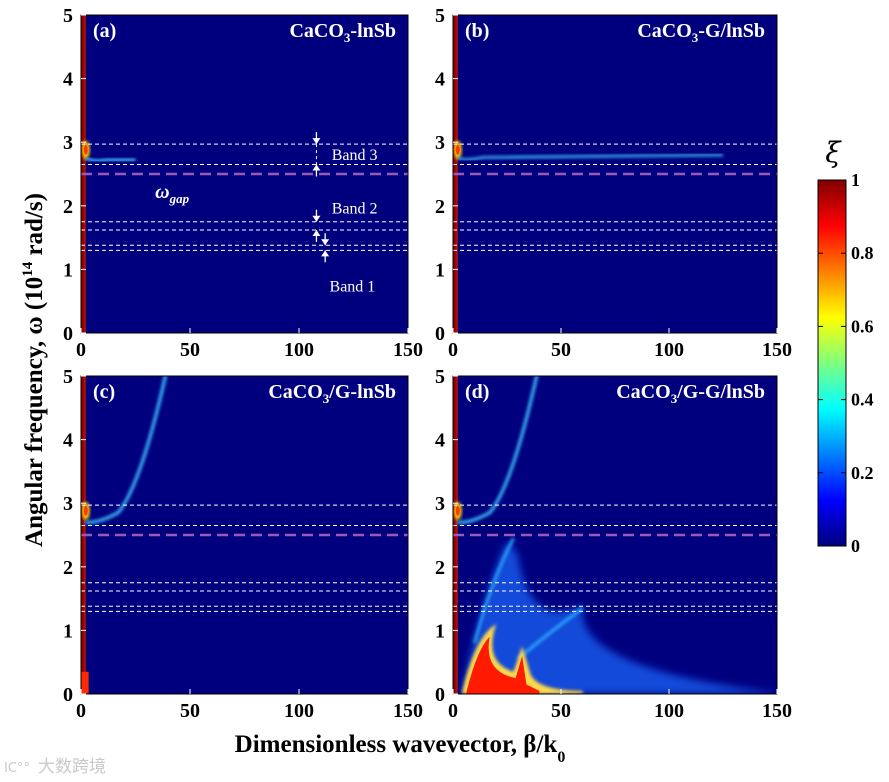  I want to click on panel-title-tail: /G-lnSb, so click(362, 392).